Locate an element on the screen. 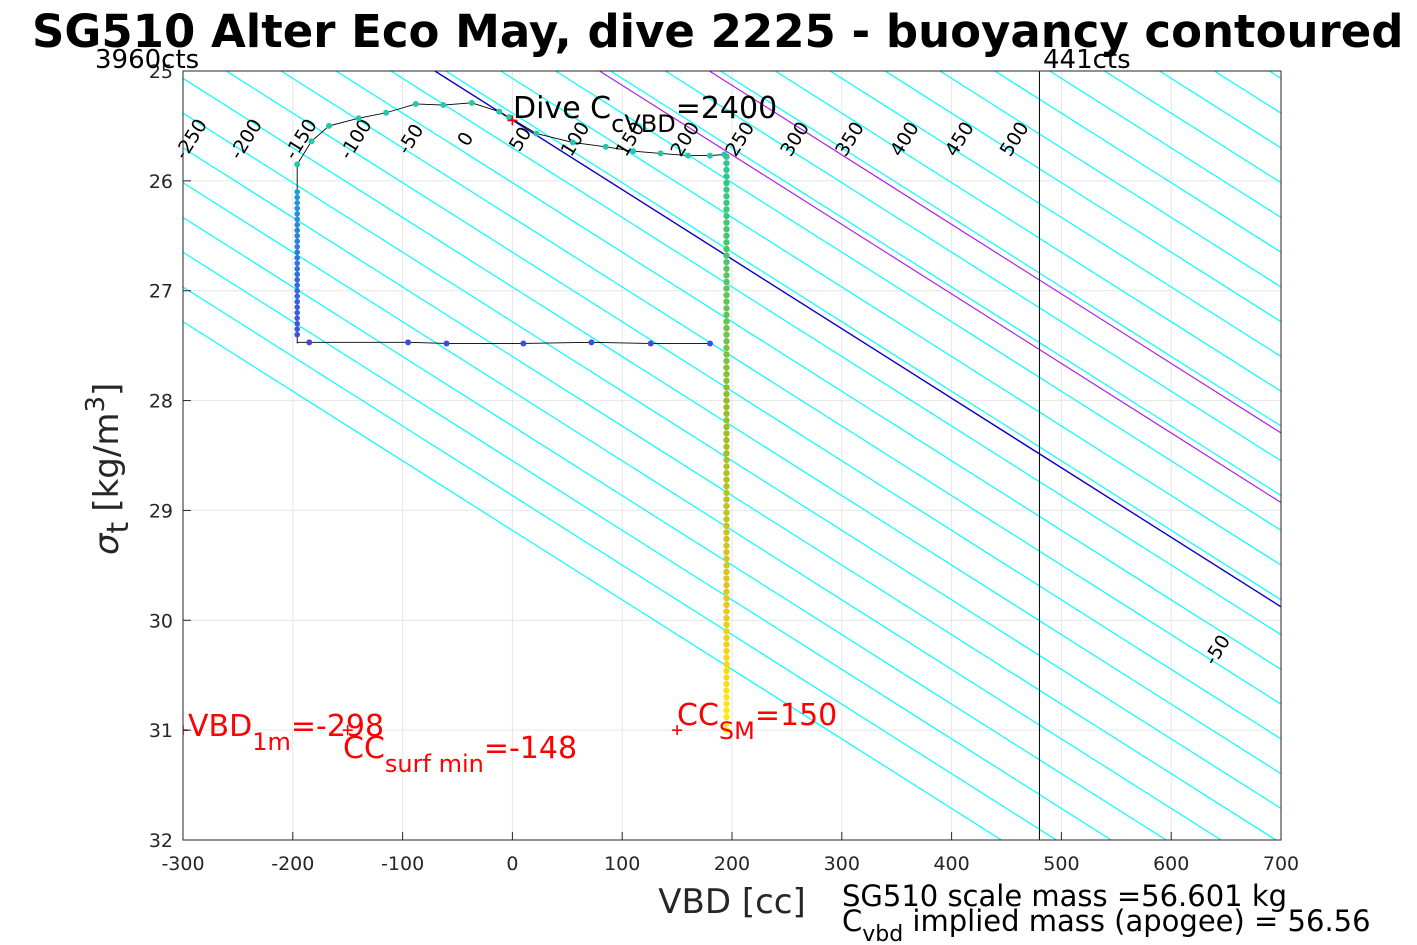  svg-text: CCSM=150 is located at coordinates (757, 721).